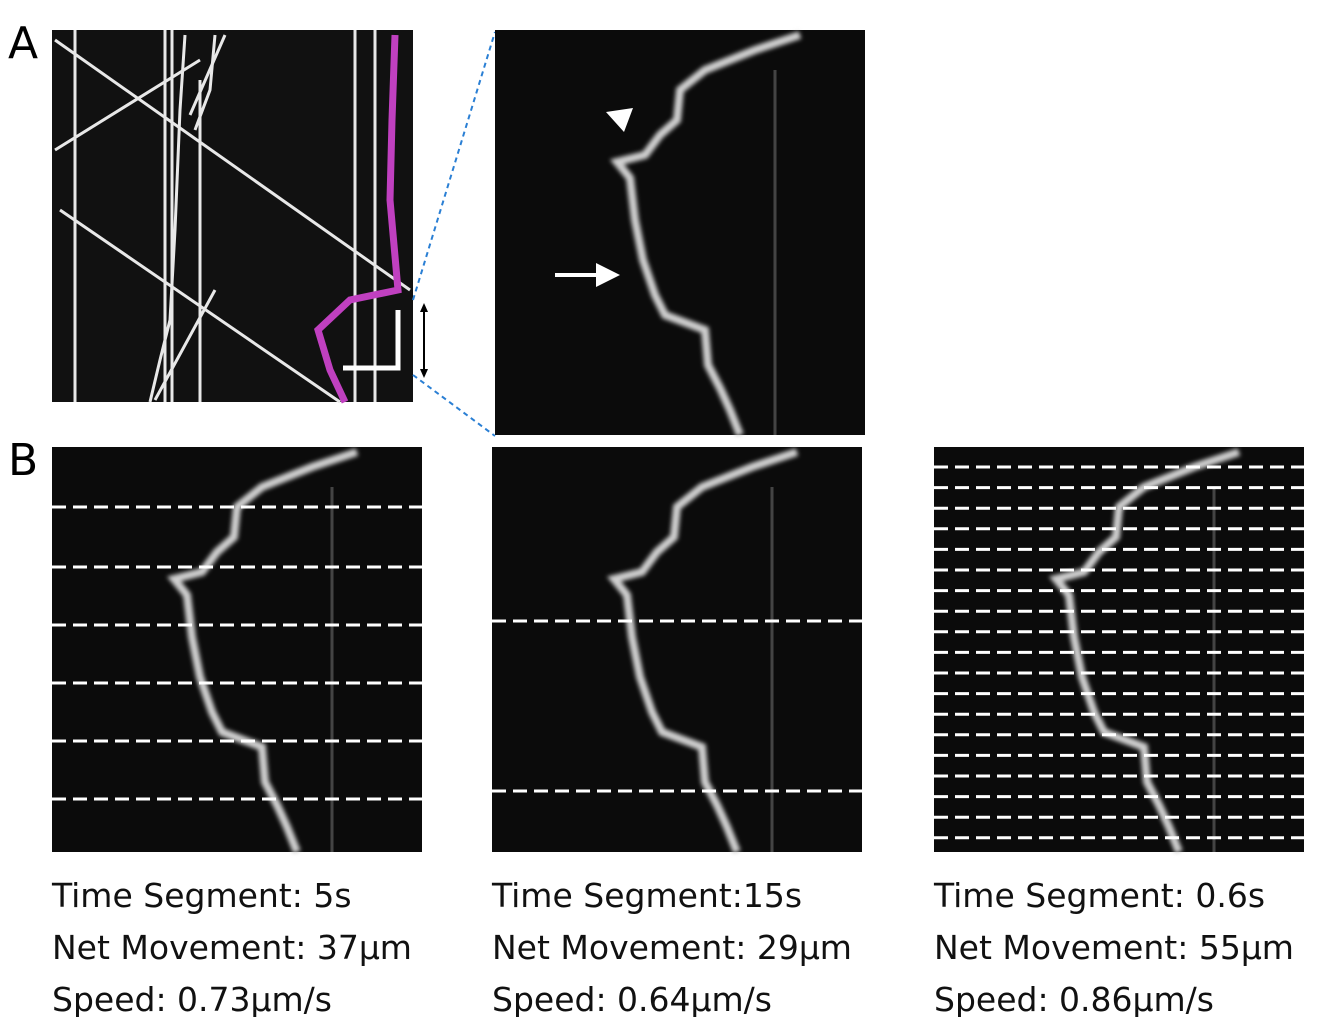 This screenshot has height=1017, width=1324. What do you see at coordinates (192, 998) in the screenshot?
I see `caption-line: Speed: 0.73μm/s` at bounding box center [192, 998].